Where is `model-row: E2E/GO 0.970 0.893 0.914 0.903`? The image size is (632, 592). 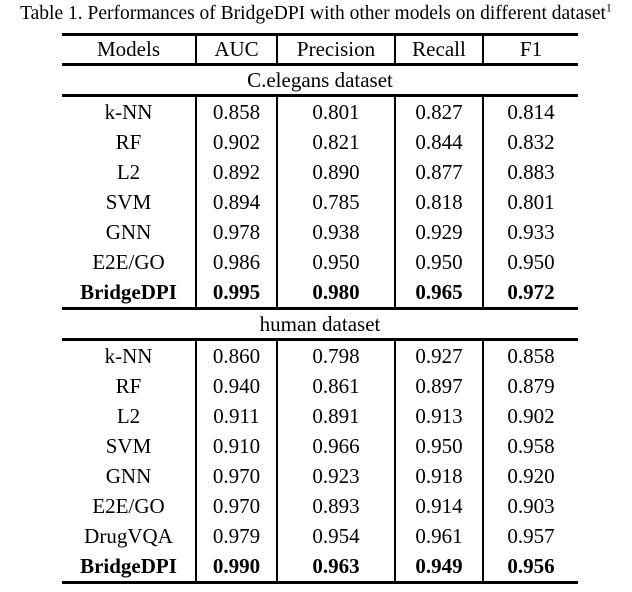 model-row: E2E/GO 0.970 0.893 0.914 0.903 is located at coordinates (320, 506).